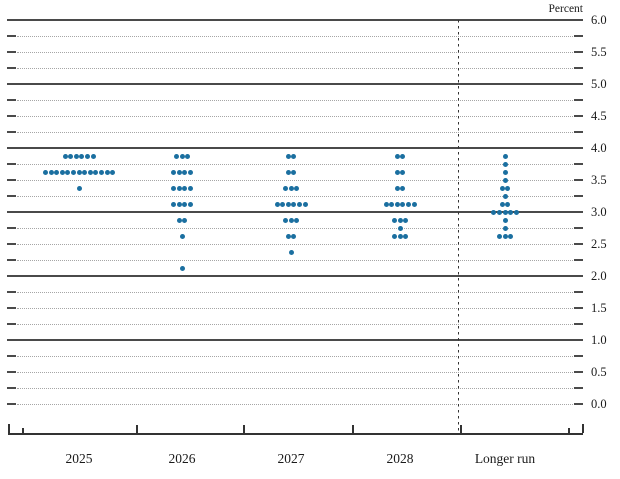 The height and width of the screenshot is (479, 620). I want to click on y-axis-tick-label: 1.5, so click(599, 308).